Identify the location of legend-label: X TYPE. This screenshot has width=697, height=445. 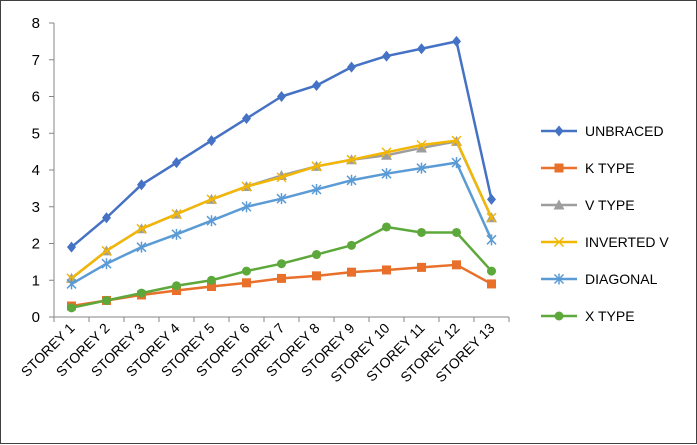
(610, 316).